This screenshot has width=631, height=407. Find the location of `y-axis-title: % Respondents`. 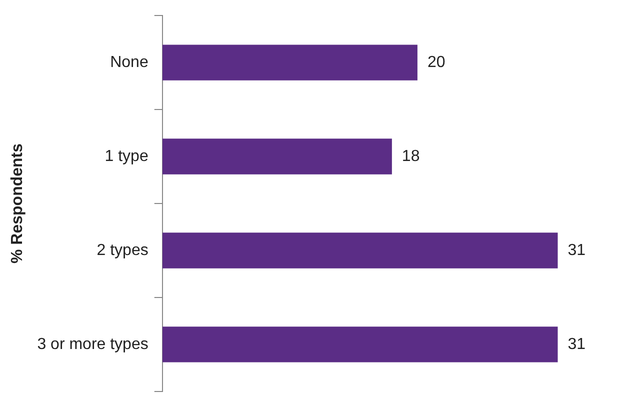

y-axis-title: % Respondents is located at coordinates (17, 203).